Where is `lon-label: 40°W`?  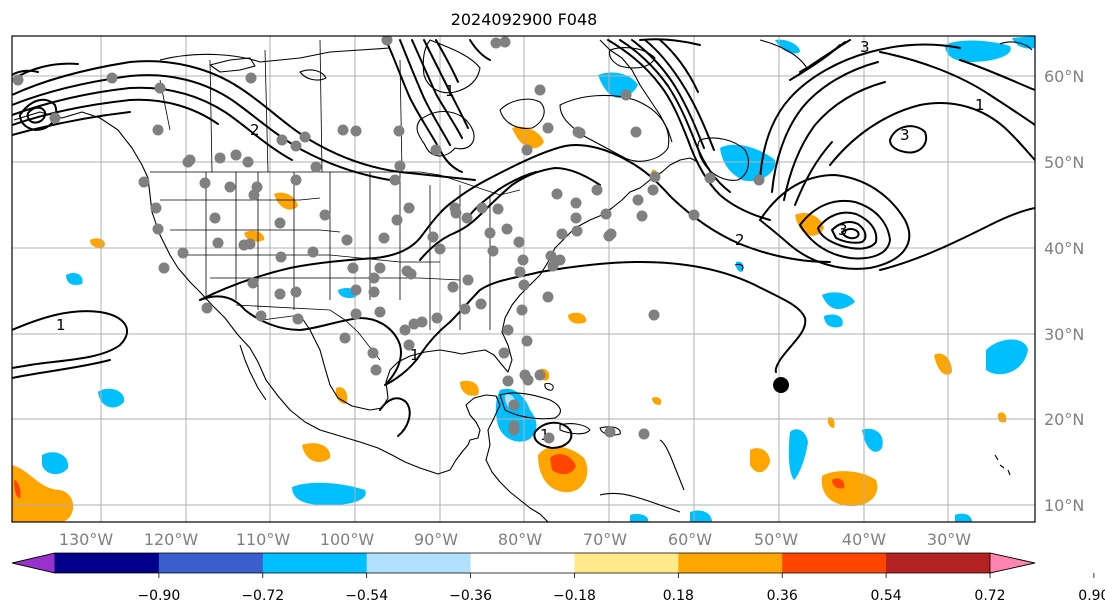
lon-label: 40°W is located at coordinates (864, 539).